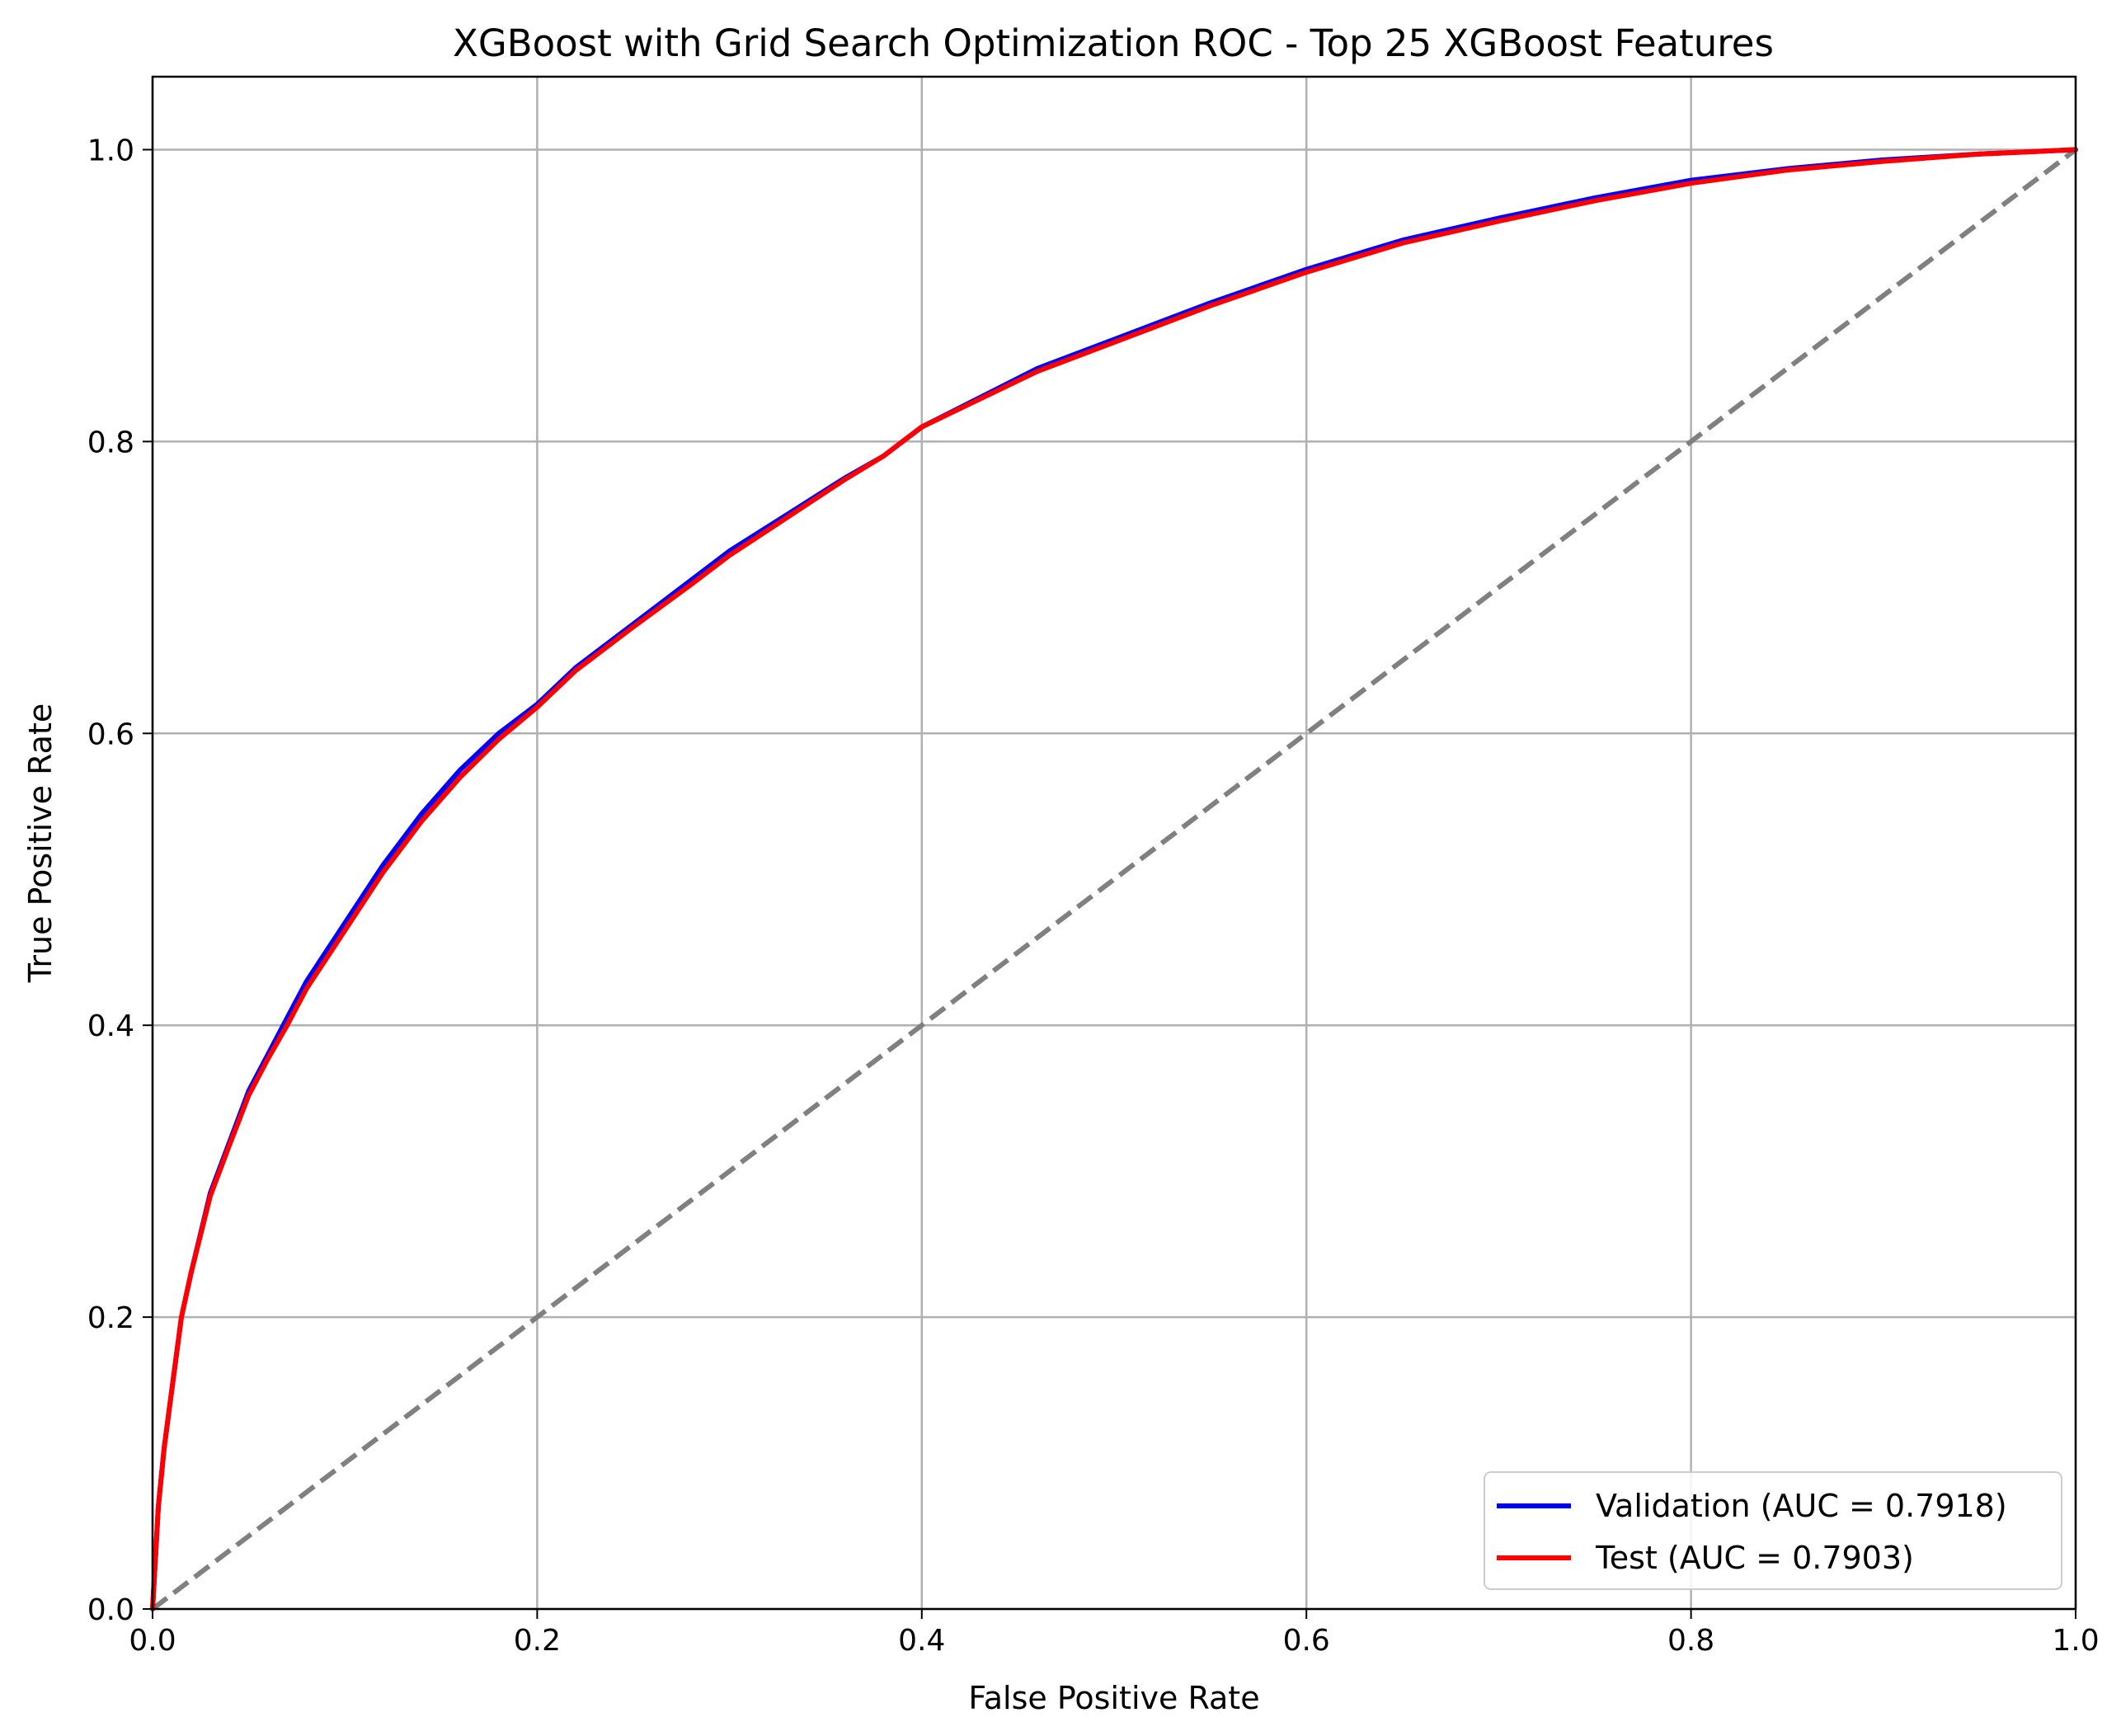 The height and width of the screenshot is (1736, 2121). What do you see at coordinates (111, 734) in the screenshot?
I see `y-tick-label: 0.6` at bounding box center [111, 734].